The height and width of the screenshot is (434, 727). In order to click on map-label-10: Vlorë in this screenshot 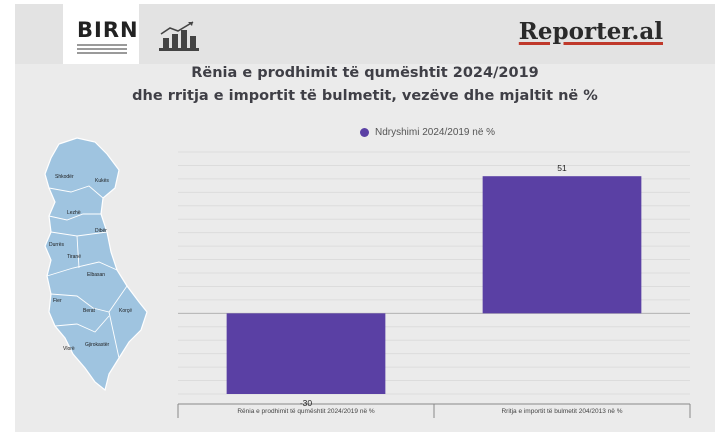, I will do `click(69, 349)`.